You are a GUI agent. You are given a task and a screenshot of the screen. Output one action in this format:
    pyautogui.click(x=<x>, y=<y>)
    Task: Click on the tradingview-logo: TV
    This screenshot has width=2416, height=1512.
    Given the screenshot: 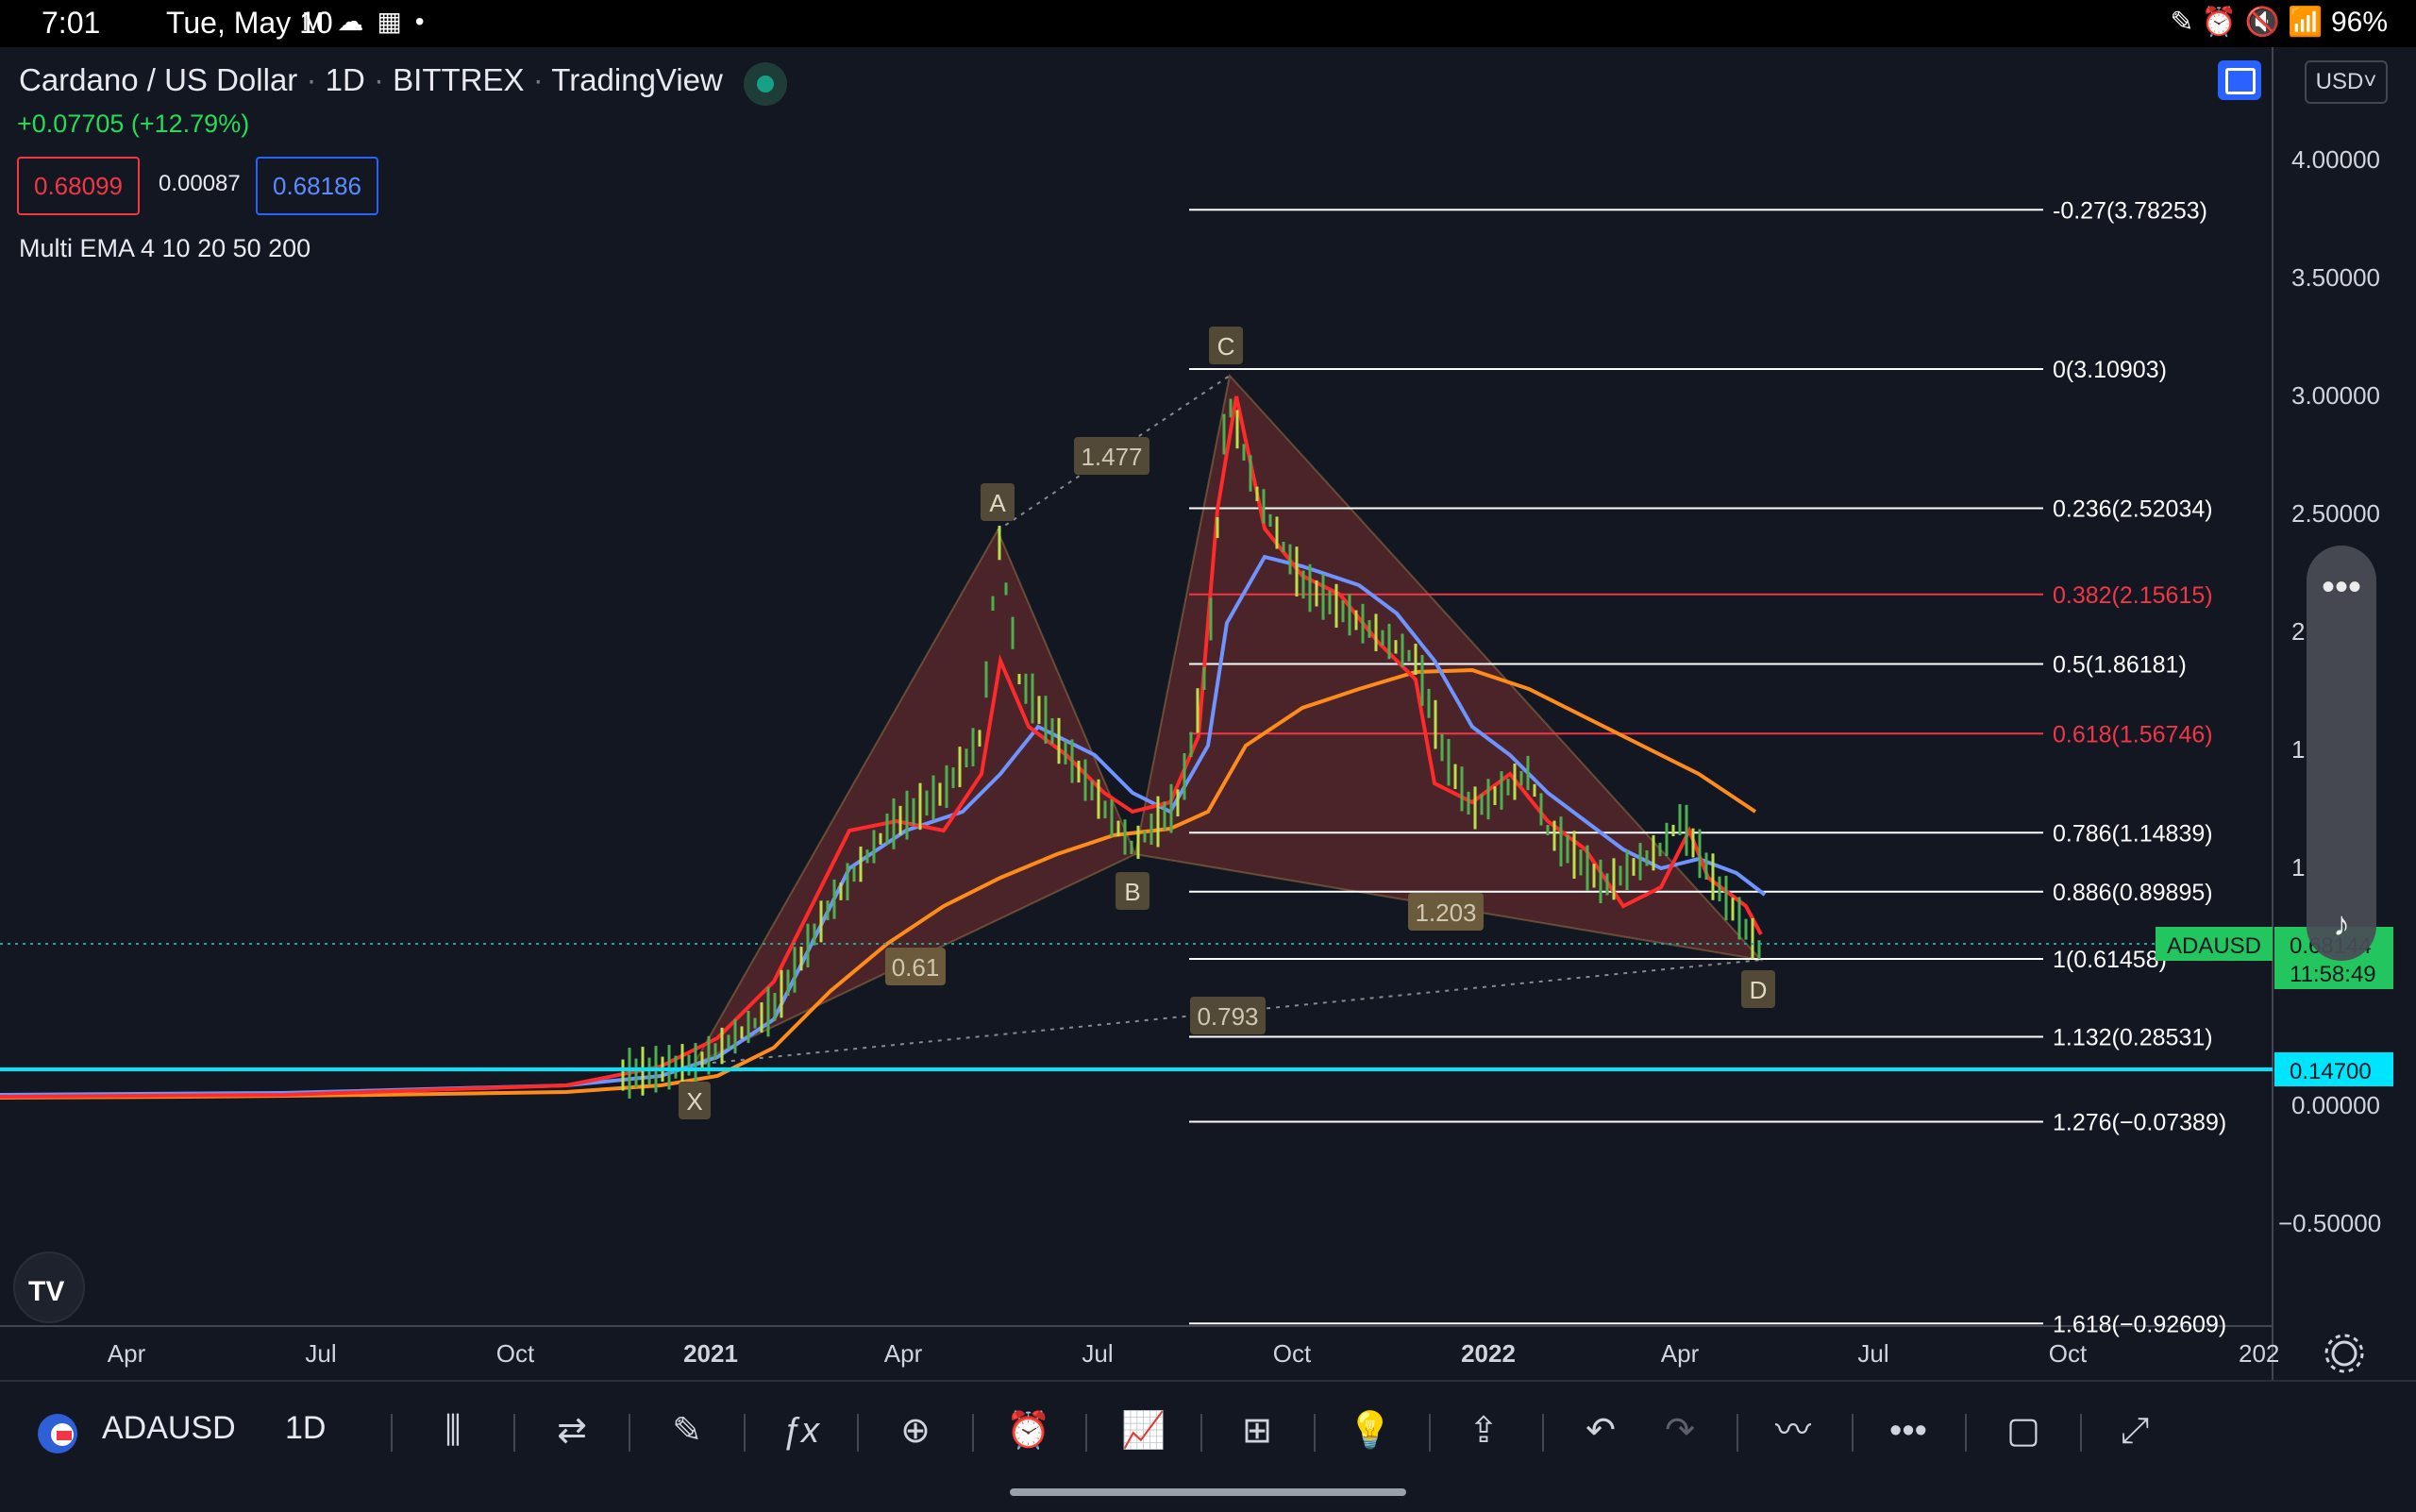 What is the action you would take?
    pyautogui.click(x=49, y=1287)
    